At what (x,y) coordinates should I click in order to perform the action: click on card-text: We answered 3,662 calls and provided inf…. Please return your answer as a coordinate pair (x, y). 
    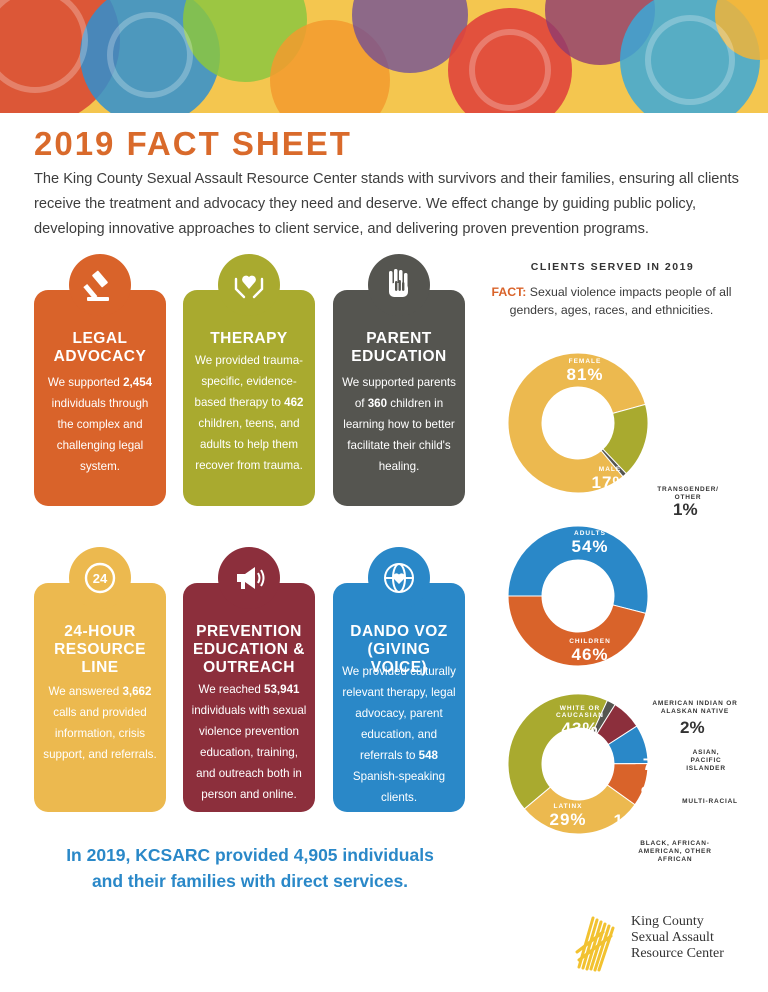
    Looking at the image, I should click on (100, 723).